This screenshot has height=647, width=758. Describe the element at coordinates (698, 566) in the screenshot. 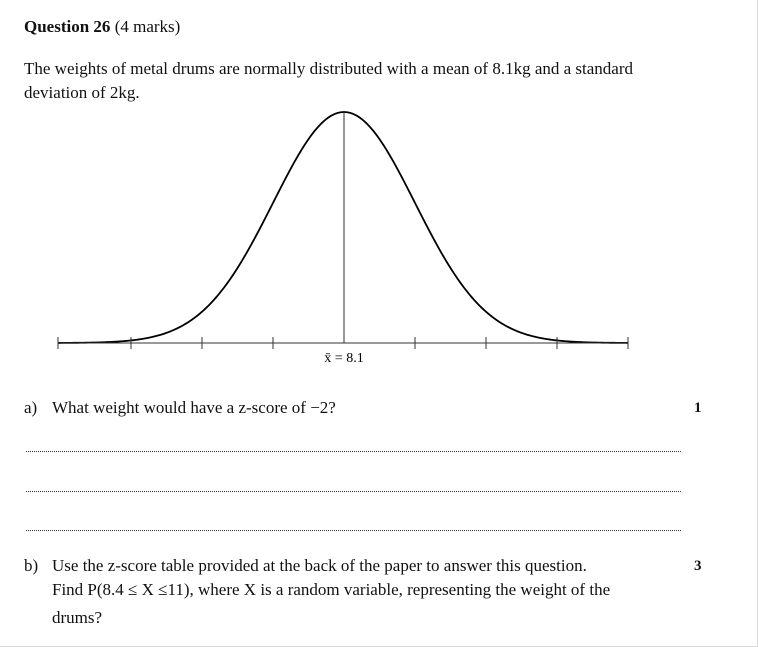

I see `part-b-marks: 3` at that location.